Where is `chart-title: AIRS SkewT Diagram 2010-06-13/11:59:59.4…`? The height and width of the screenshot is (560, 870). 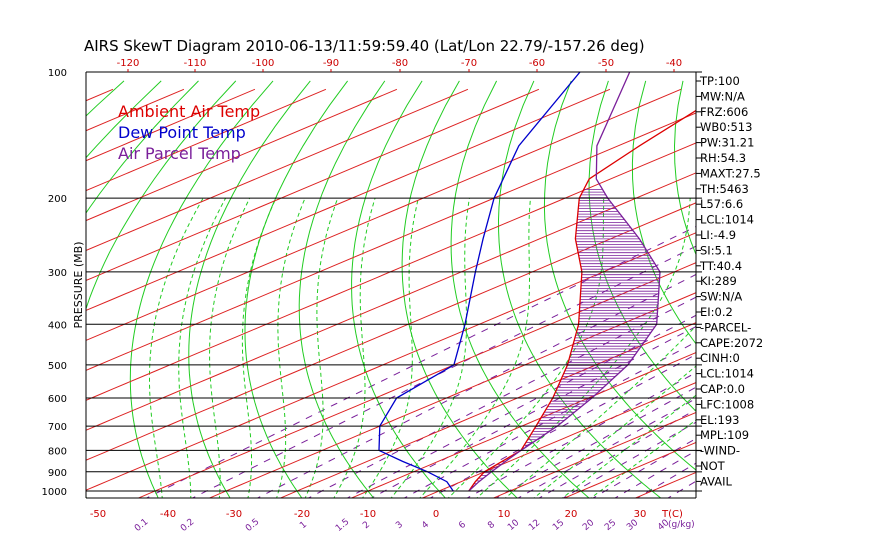 chart-title: AIRS SkewT Diagram 2010-06-13/11:59:59.4… is located at coordinates (364, 46).